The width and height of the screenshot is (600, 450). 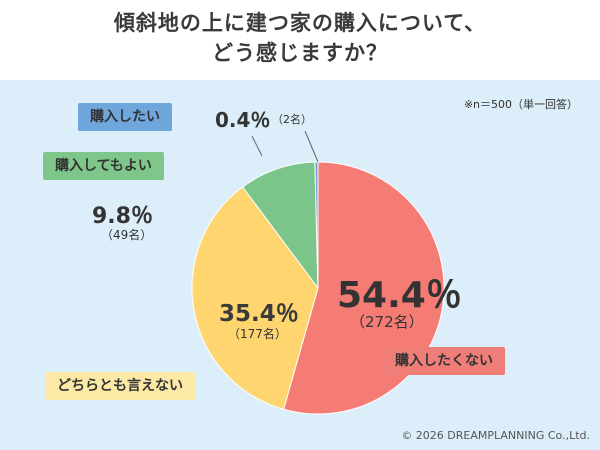 I want to click on slice-label-may-buy: 購入してもよい, so click(x=103, y=166).